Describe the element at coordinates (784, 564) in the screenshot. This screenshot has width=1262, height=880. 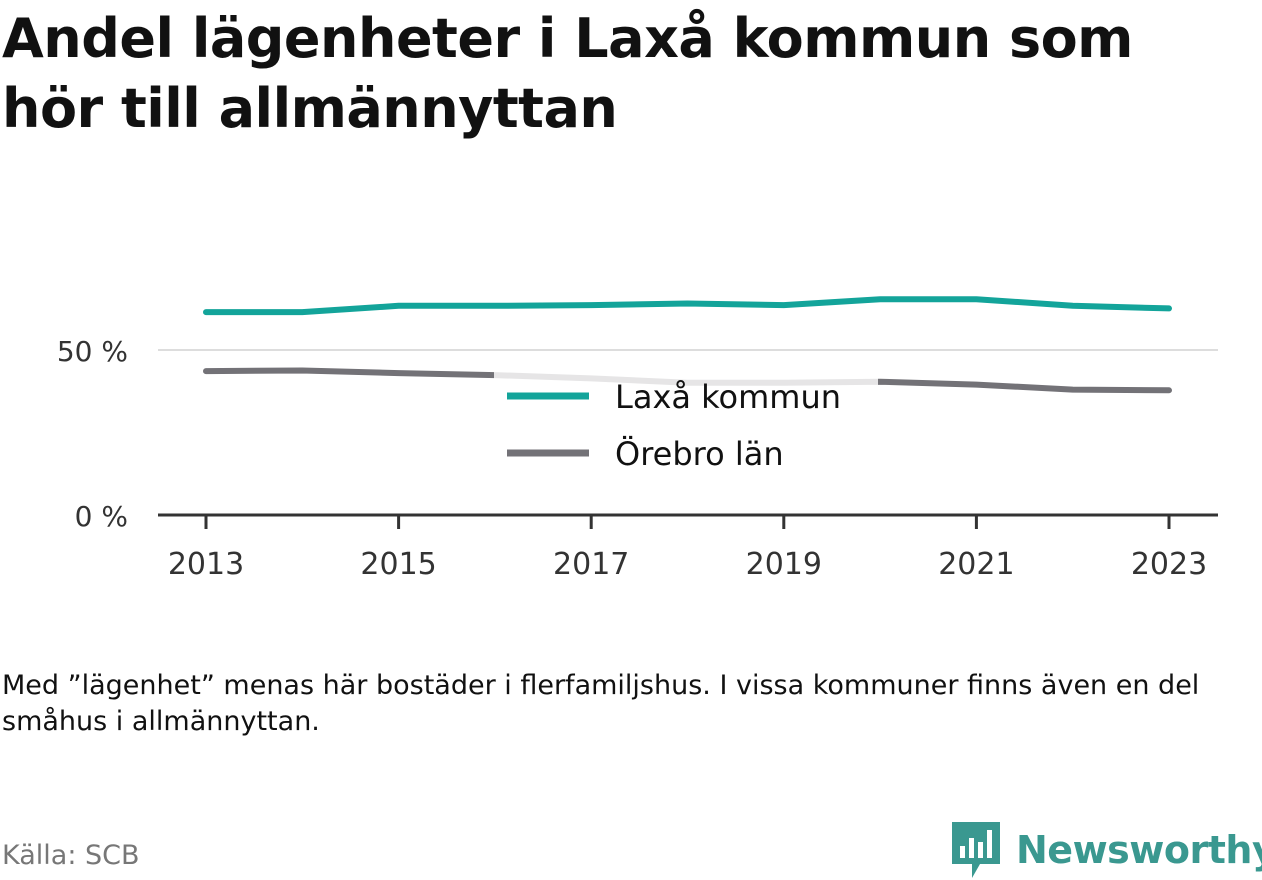
I see `x-tick-label: 2019` at that location.